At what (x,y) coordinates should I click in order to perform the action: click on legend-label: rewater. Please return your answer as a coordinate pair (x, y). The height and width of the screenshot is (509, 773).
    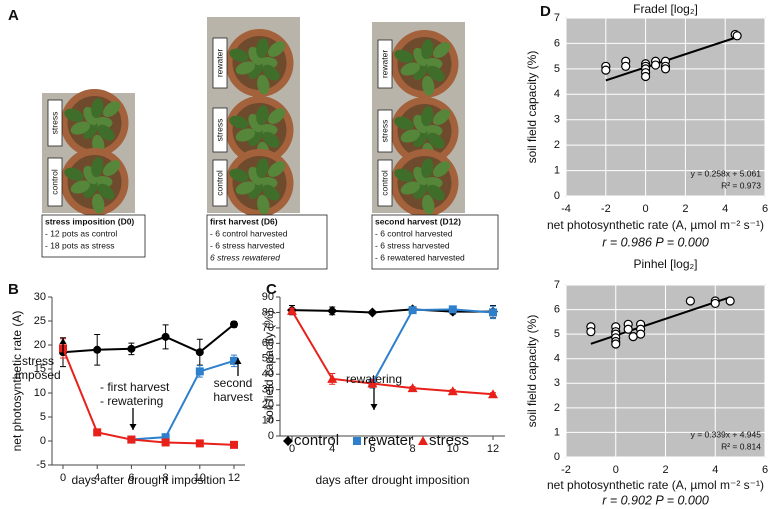
    Looking at the image, I should click on (388, 440).